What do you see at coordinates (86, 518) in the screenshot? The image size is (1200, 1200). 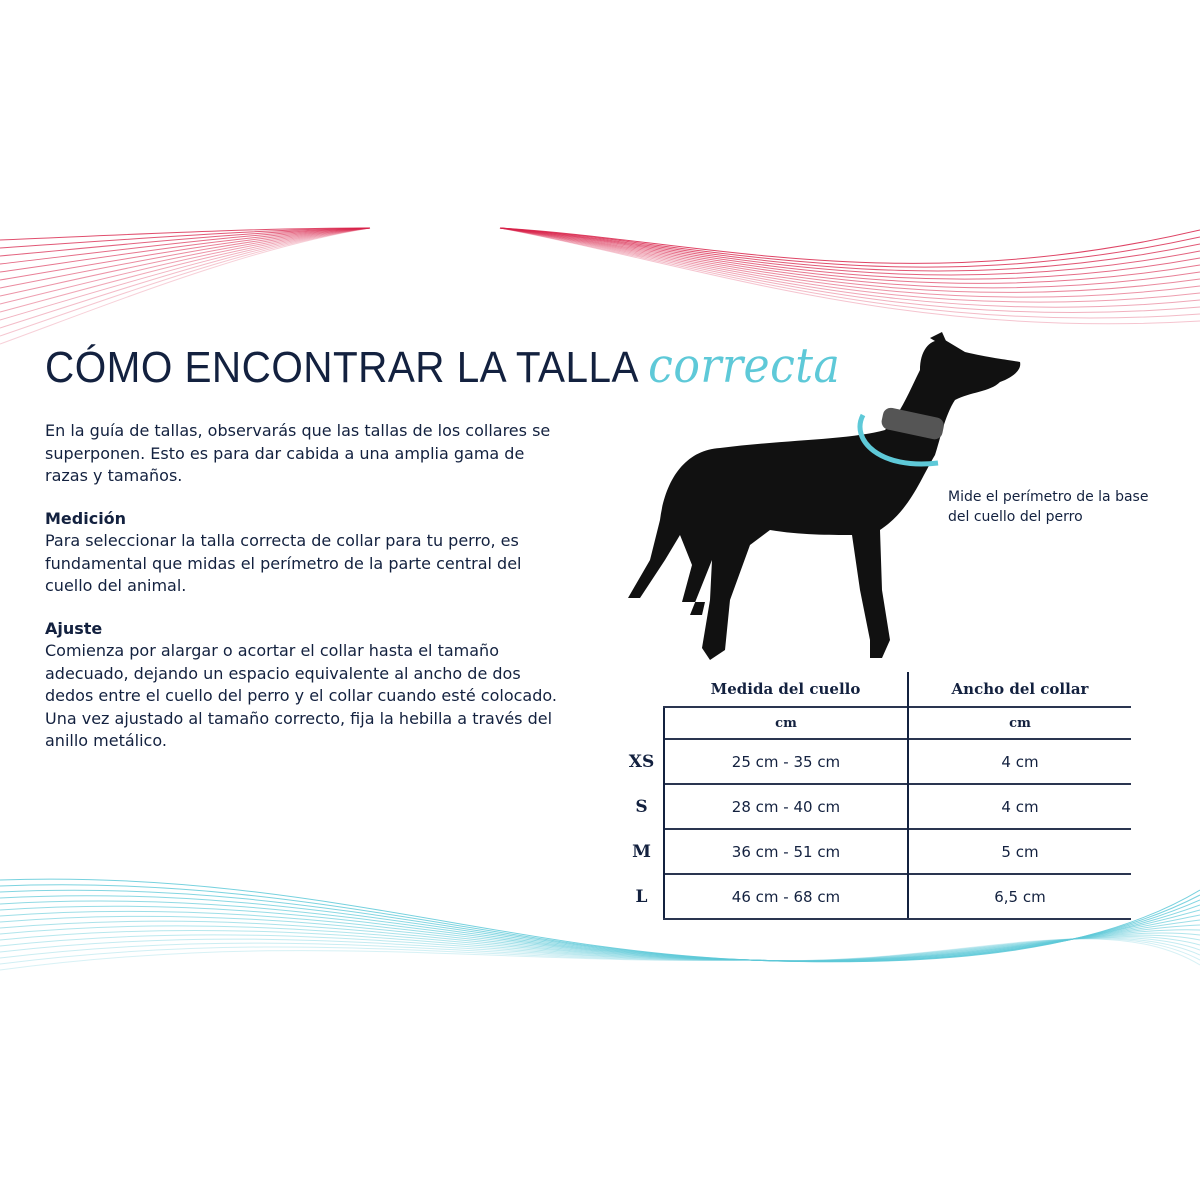 I see `section-heading-medicion: Medición` at bounding box center [86, 518].